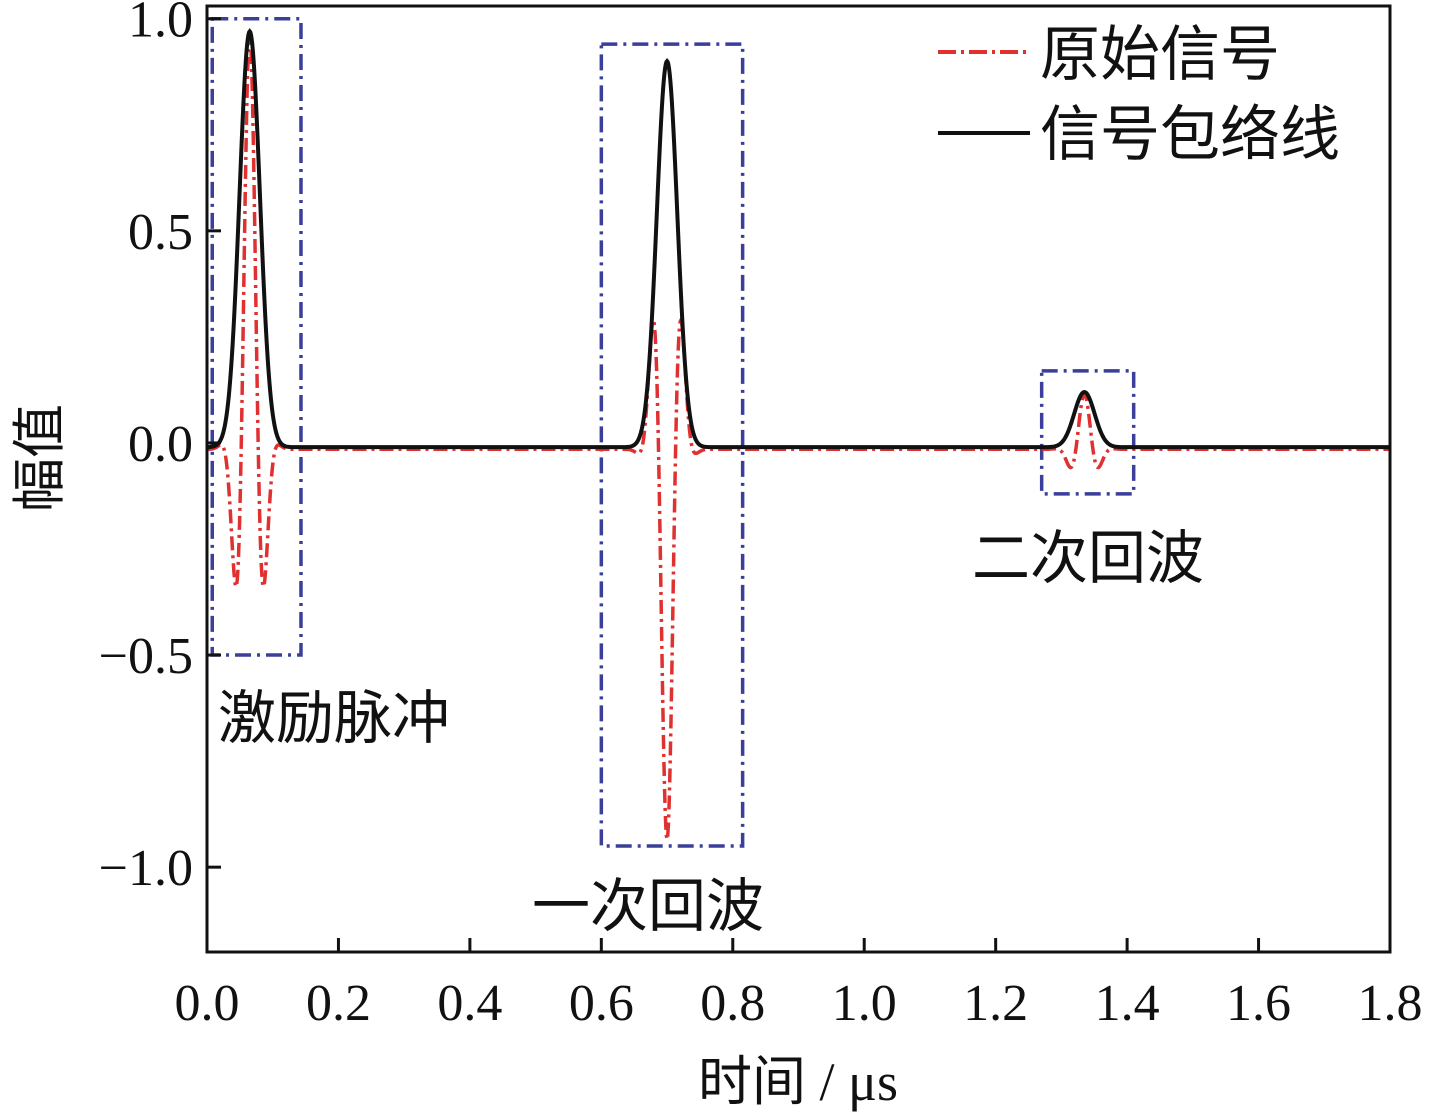 This screenshot has width=1429, height=1118. What do you see at coordinates (1190, 135) in the screenshot?
I see `legend-label-envelope: 信号包络线` at bounding box center [1190, 135].